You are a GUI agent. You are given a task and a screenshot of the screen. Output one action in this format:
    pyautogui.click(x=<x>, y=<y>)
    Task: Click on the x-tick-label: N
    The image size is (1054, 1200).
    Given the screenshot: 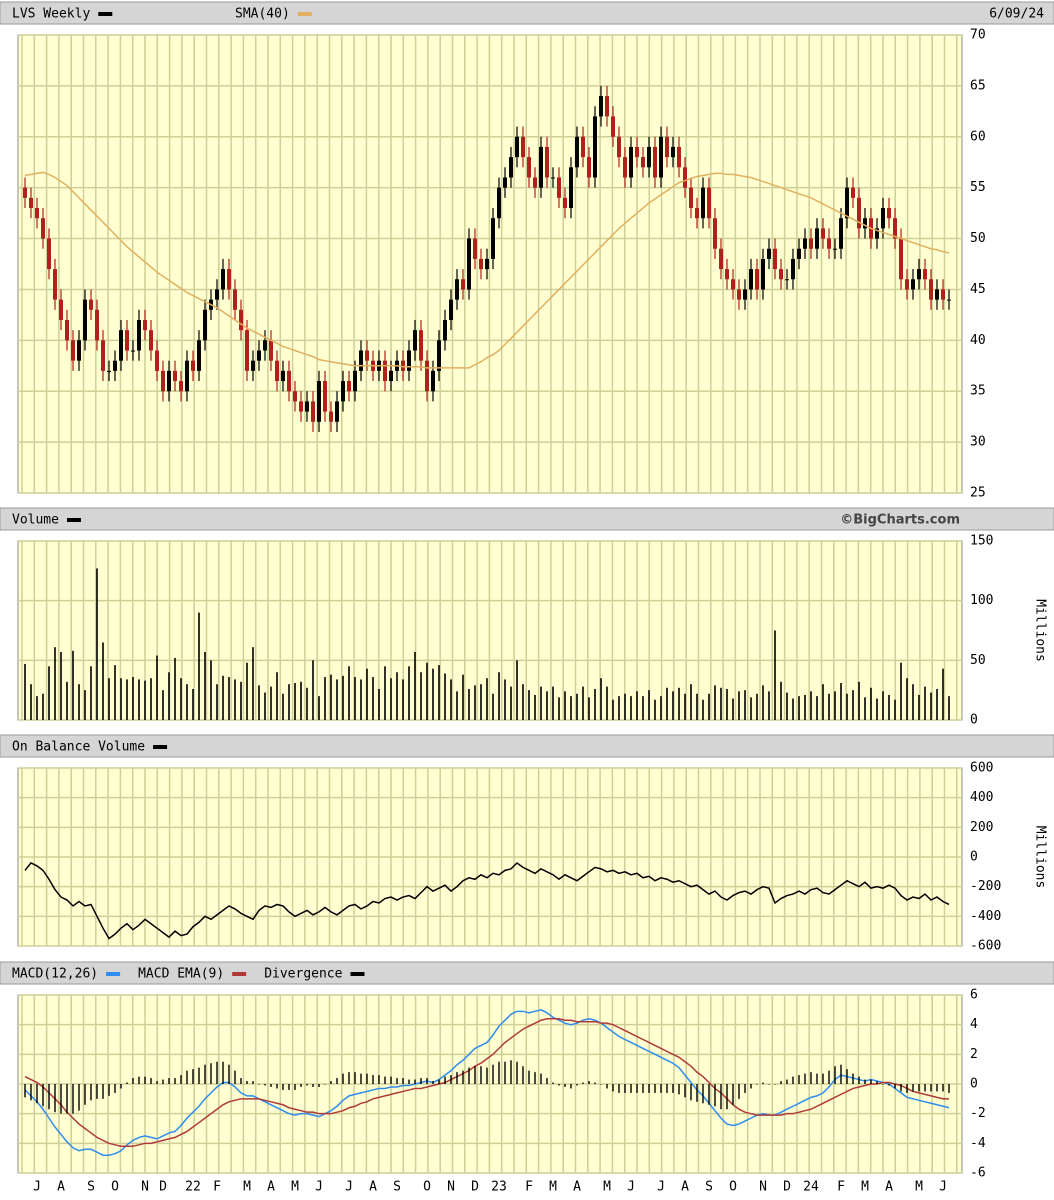 What is the action you would take?
    pyautogui.click(x=763, y=1187)
    